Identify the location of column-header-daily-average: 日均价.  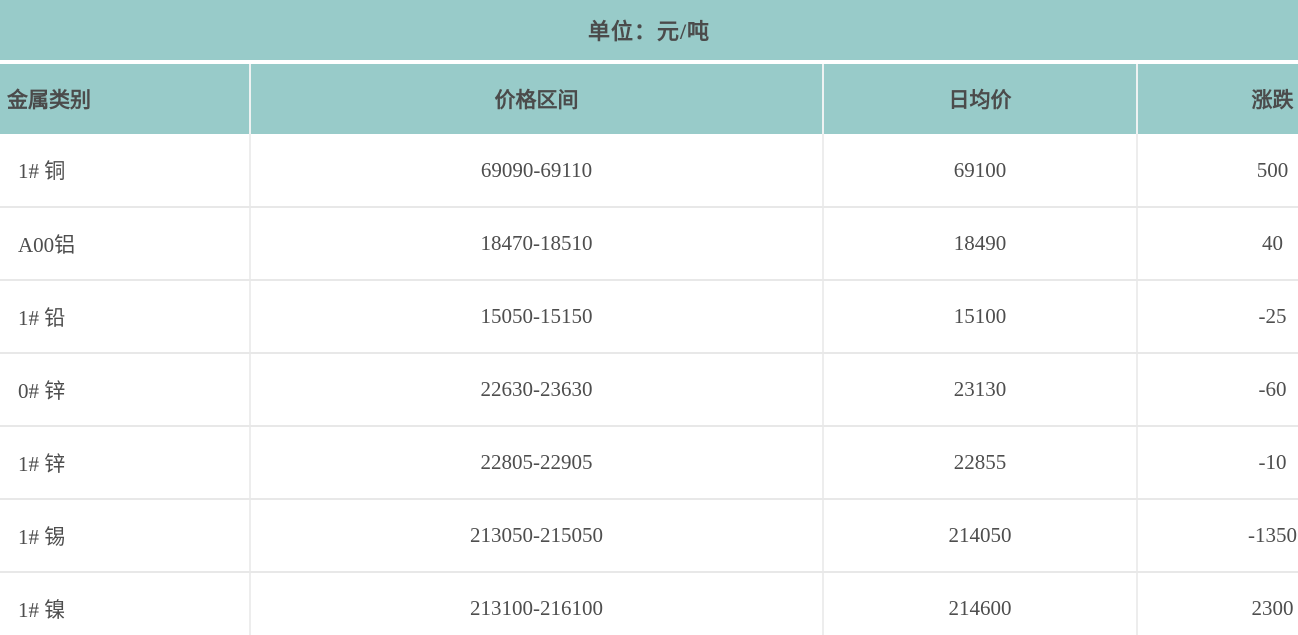
(979, 99).